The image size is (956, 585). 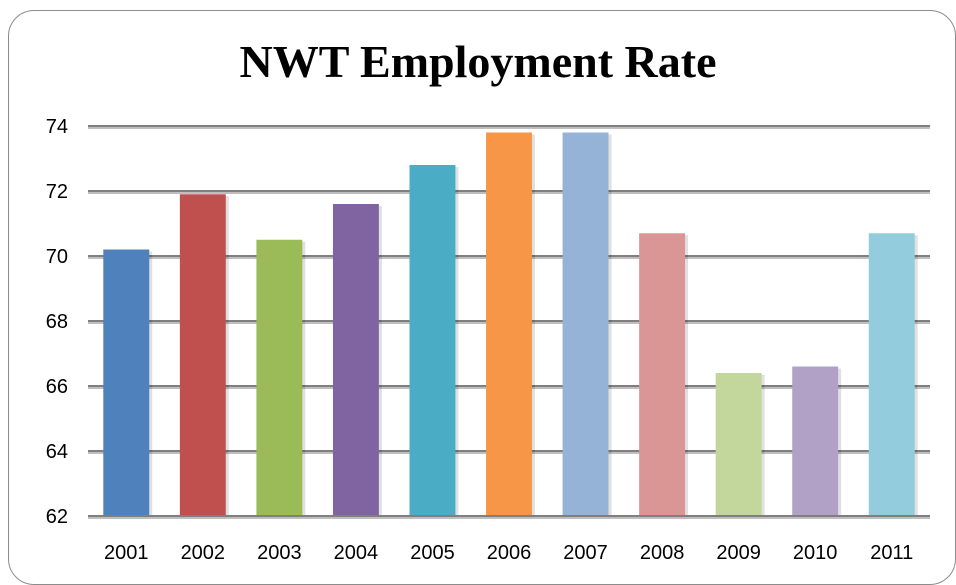 What do you see at coordinates (432, 553) in the screenshot?
I see `x-tick-label: 2005` at bounding box center [432, 553].